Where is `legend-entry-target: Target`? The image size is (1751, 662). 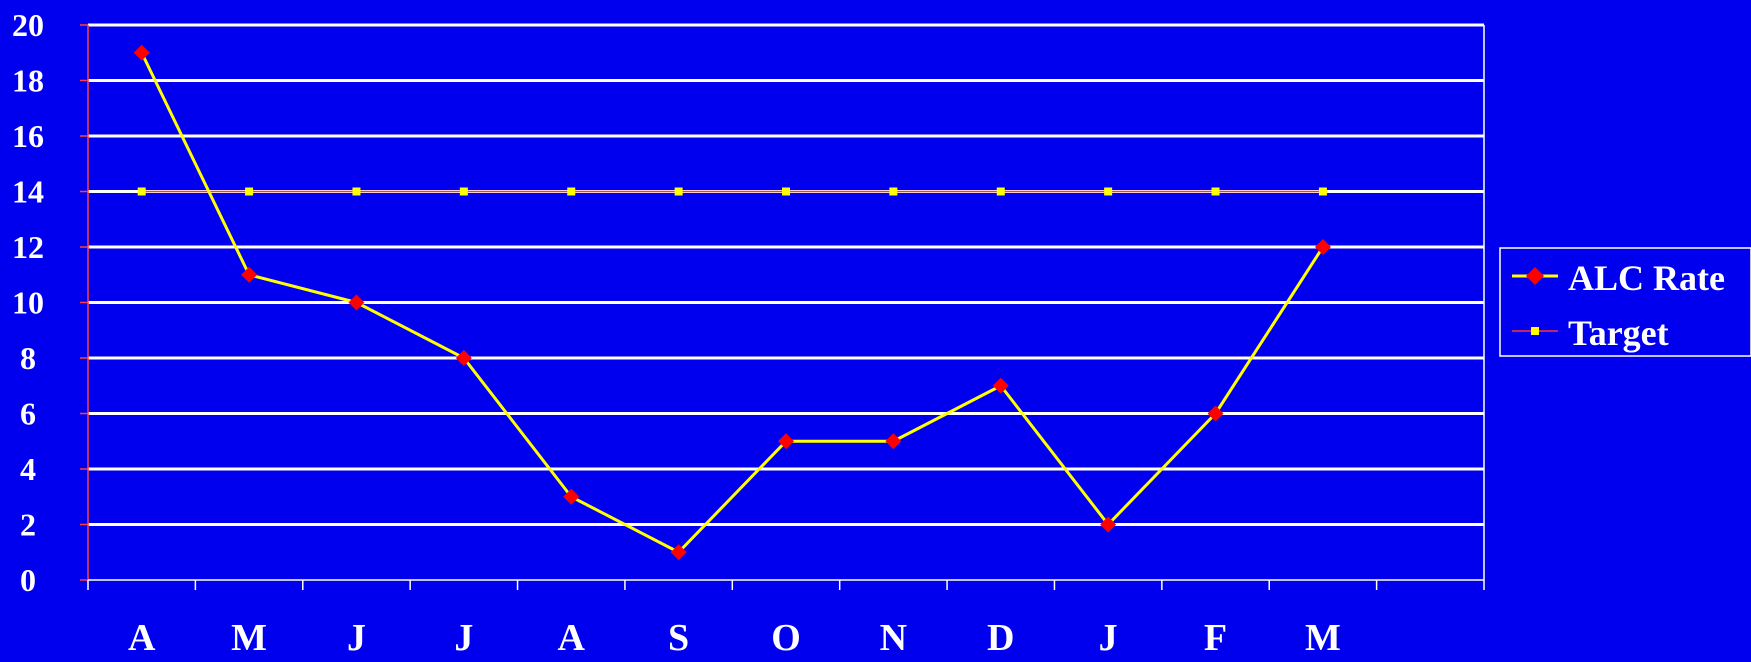 legend-entry-target: Target is located at coordinates (1590, 333).